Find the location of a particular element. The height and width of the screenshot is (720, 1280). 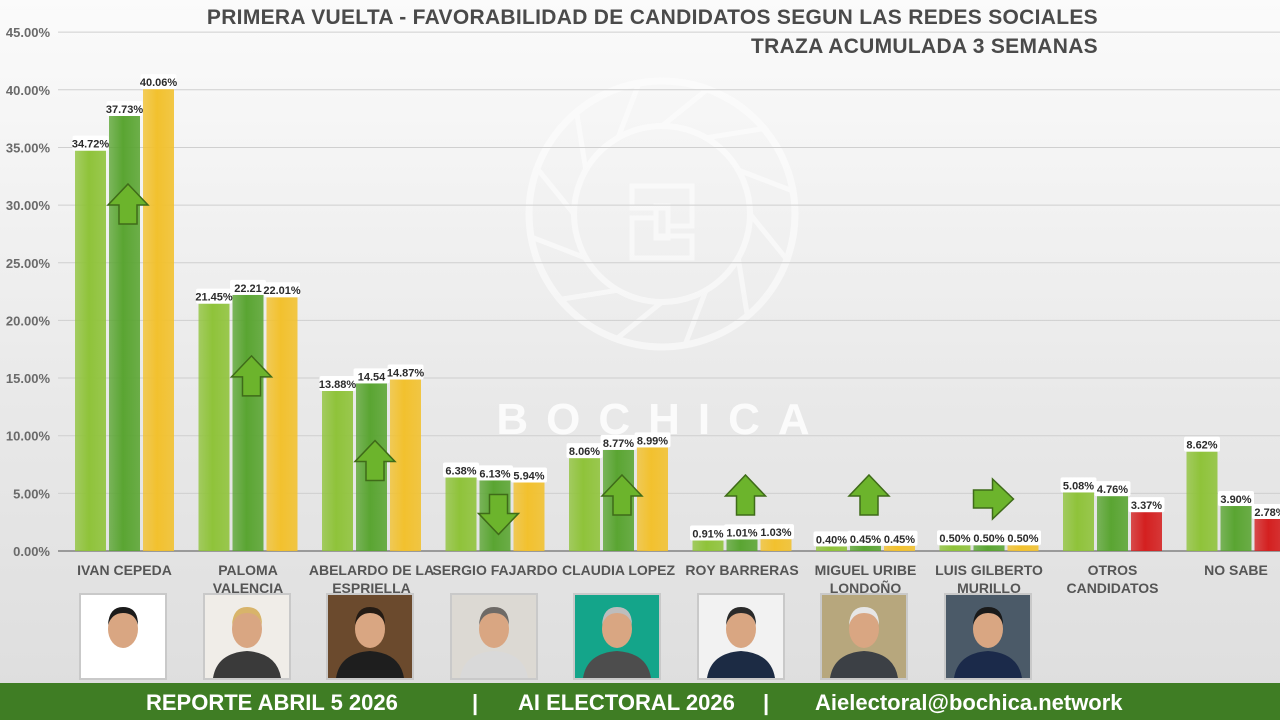

data-label: 0.40% is located at coordinates (831, 540).